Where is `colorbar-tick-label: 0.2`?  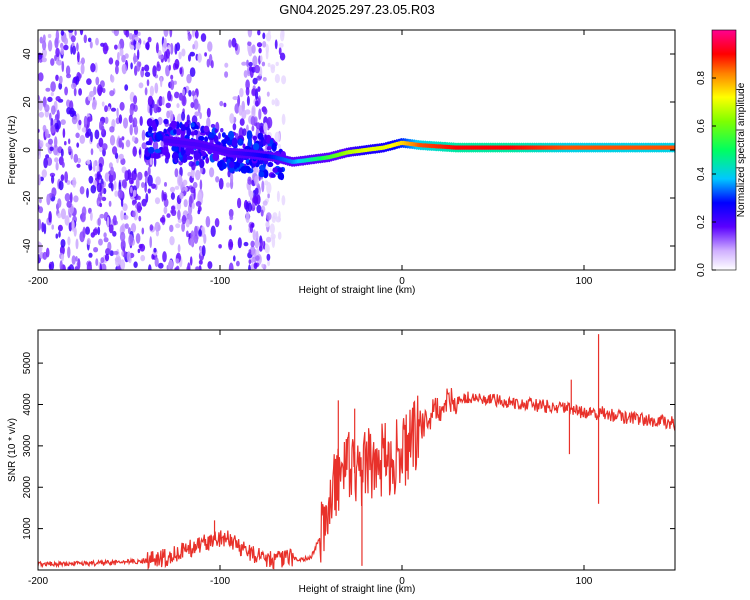 colorbar-tick-label: 0.2 is located at coordinates (701, 222).